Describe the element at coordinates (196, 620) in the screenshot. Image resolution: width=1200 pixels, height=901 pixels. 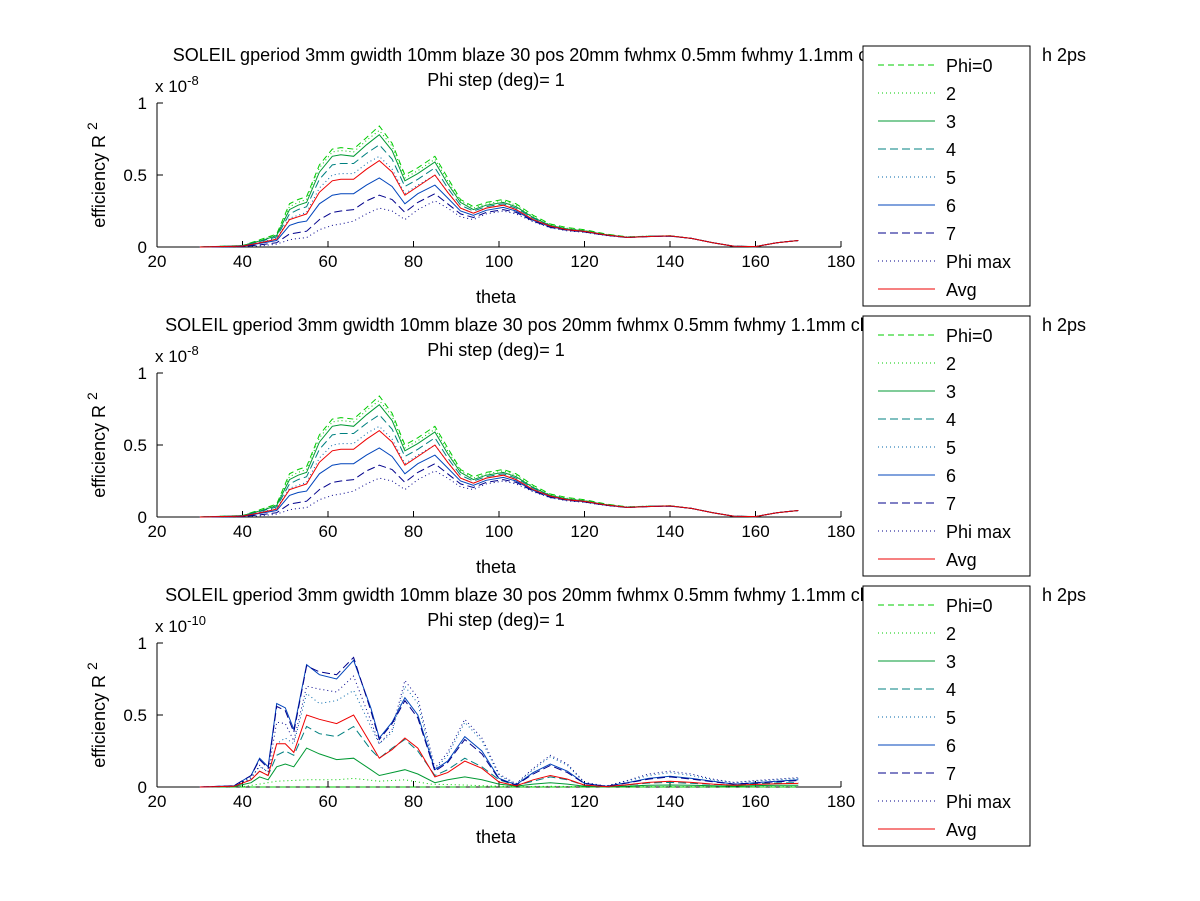
I see `y-multiplier-exponent: -10` at that location.